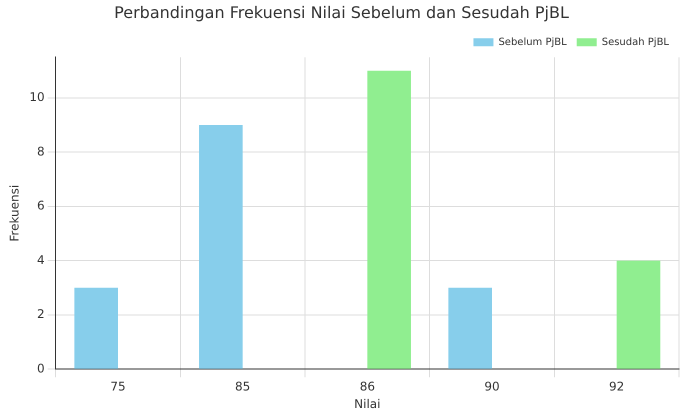 The width and height of the screenshot is (687, 414). Describe the element at coordinates (41, 151) in the screenshot. I see `y-tick-label: 8` at that location.